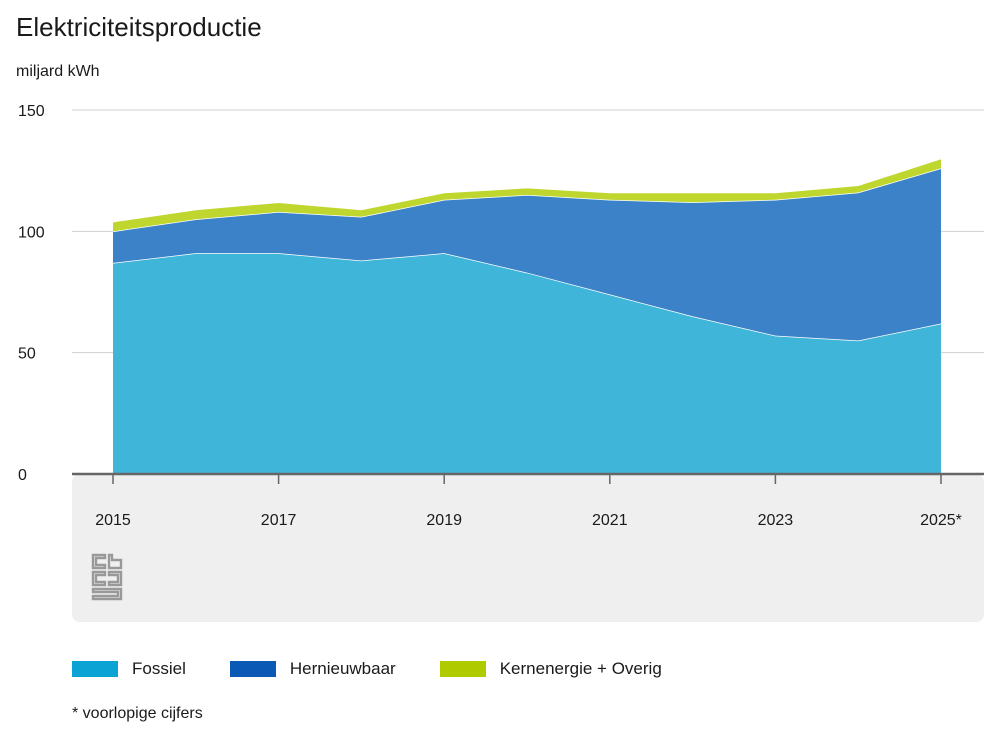  What do you see at coordinates (113, 520) in the screenshot?
I see `x-tick-label: 2015` at bounding box center [113, 520].